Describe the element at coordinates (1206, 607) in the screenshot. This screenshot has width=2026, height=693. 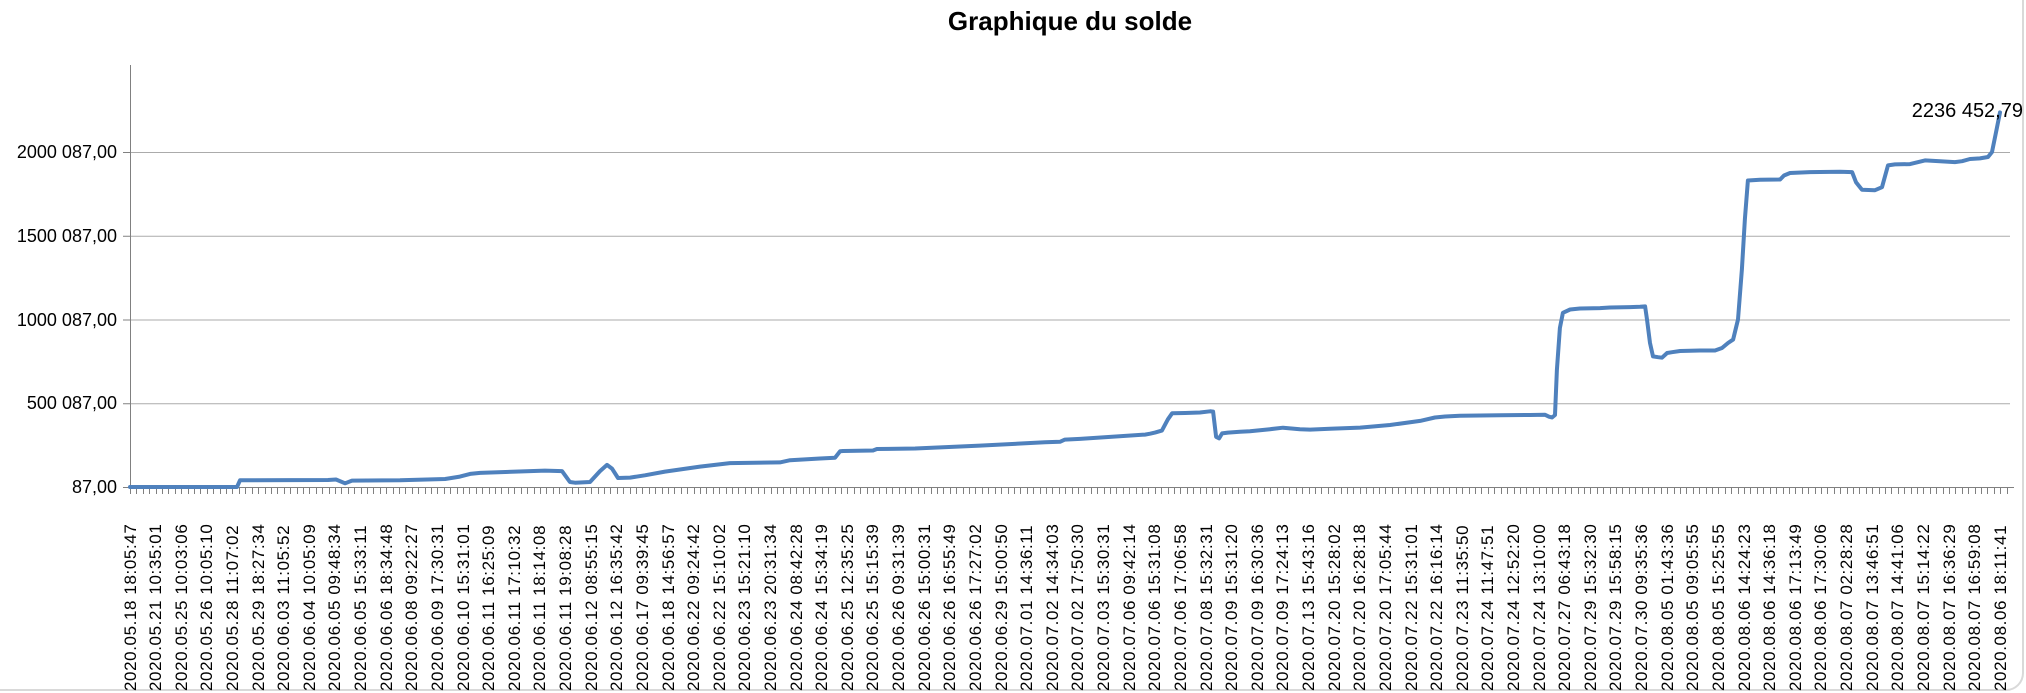
I see `x-axis-label: 2020.07.08 15:32:31` at that location.